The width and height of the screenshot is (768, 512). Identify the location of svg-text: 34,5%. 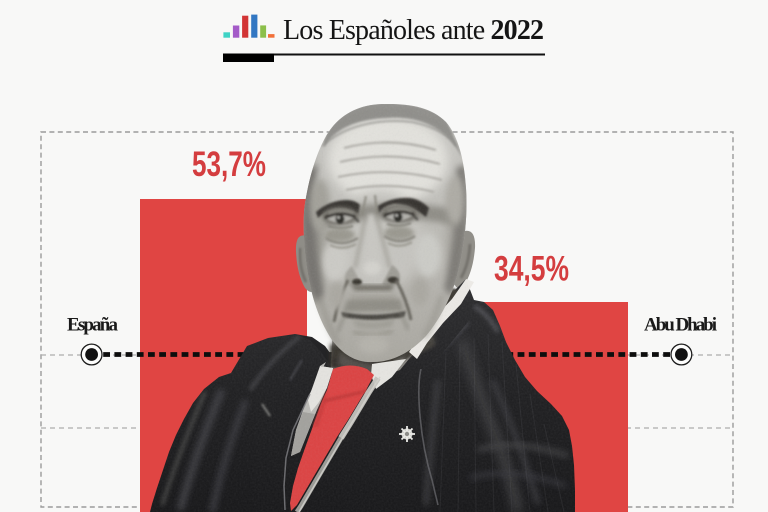
(531, 269).